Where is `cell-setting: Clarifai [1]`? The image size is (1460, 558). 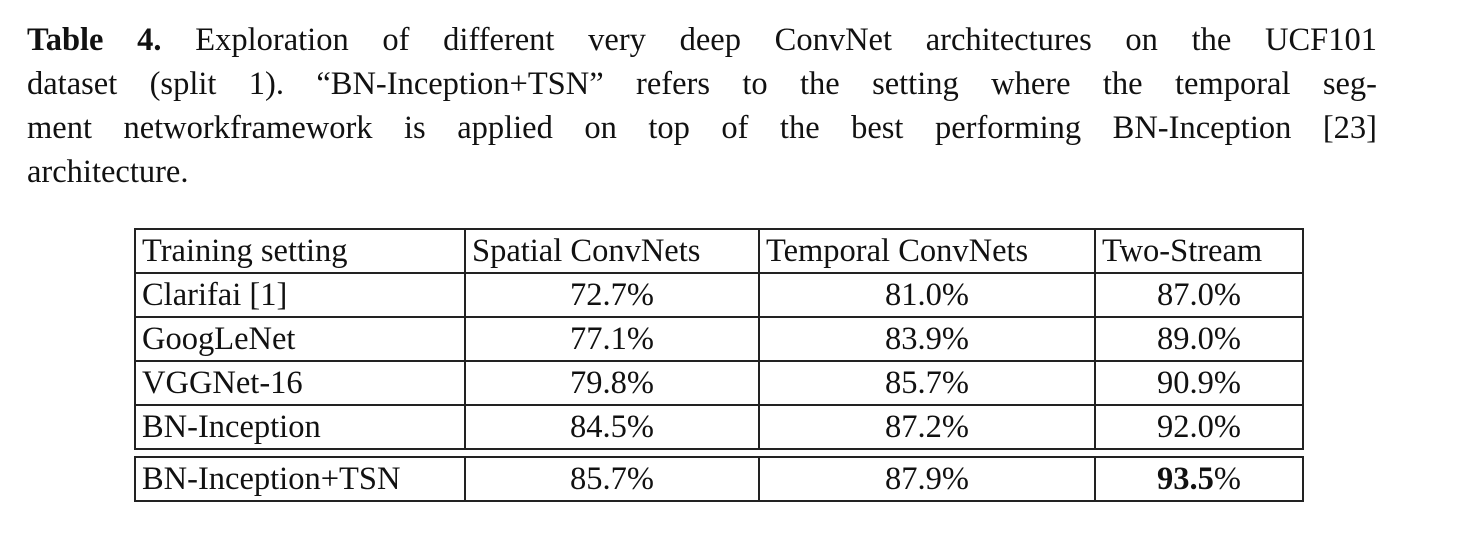 cell-setting: Clarifai [1] is located at coordinates (300, 295).